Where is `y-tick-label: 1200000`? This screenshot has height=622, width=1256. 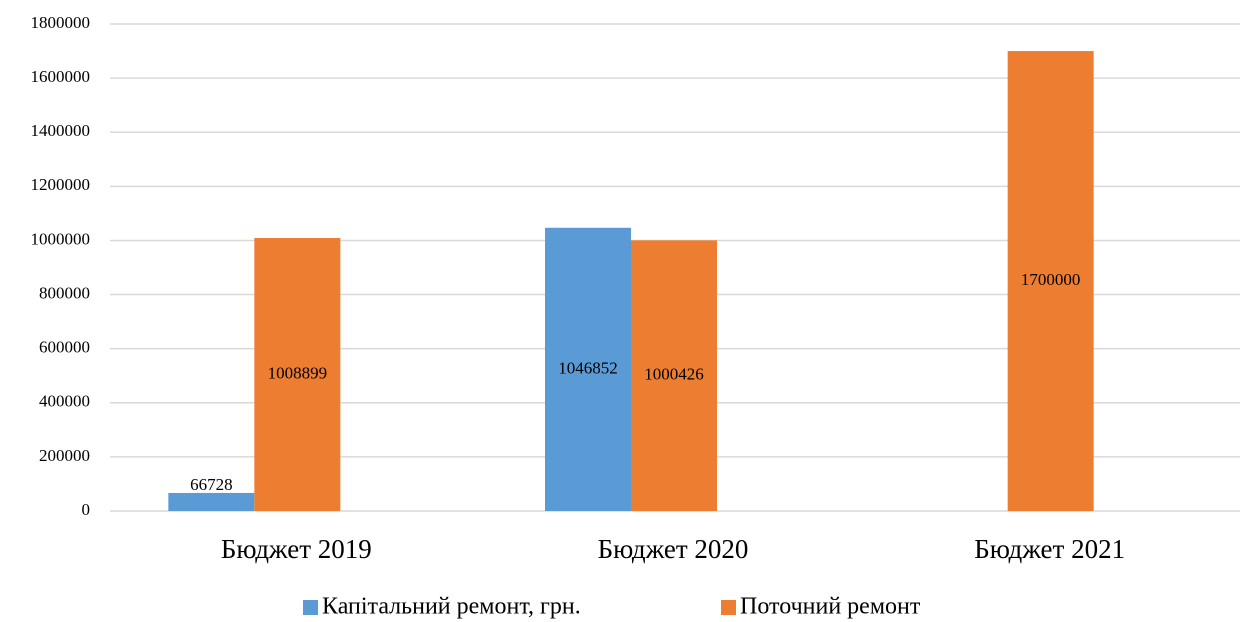
y-tick-label: 1200000 is located at coordinates (61, 184).